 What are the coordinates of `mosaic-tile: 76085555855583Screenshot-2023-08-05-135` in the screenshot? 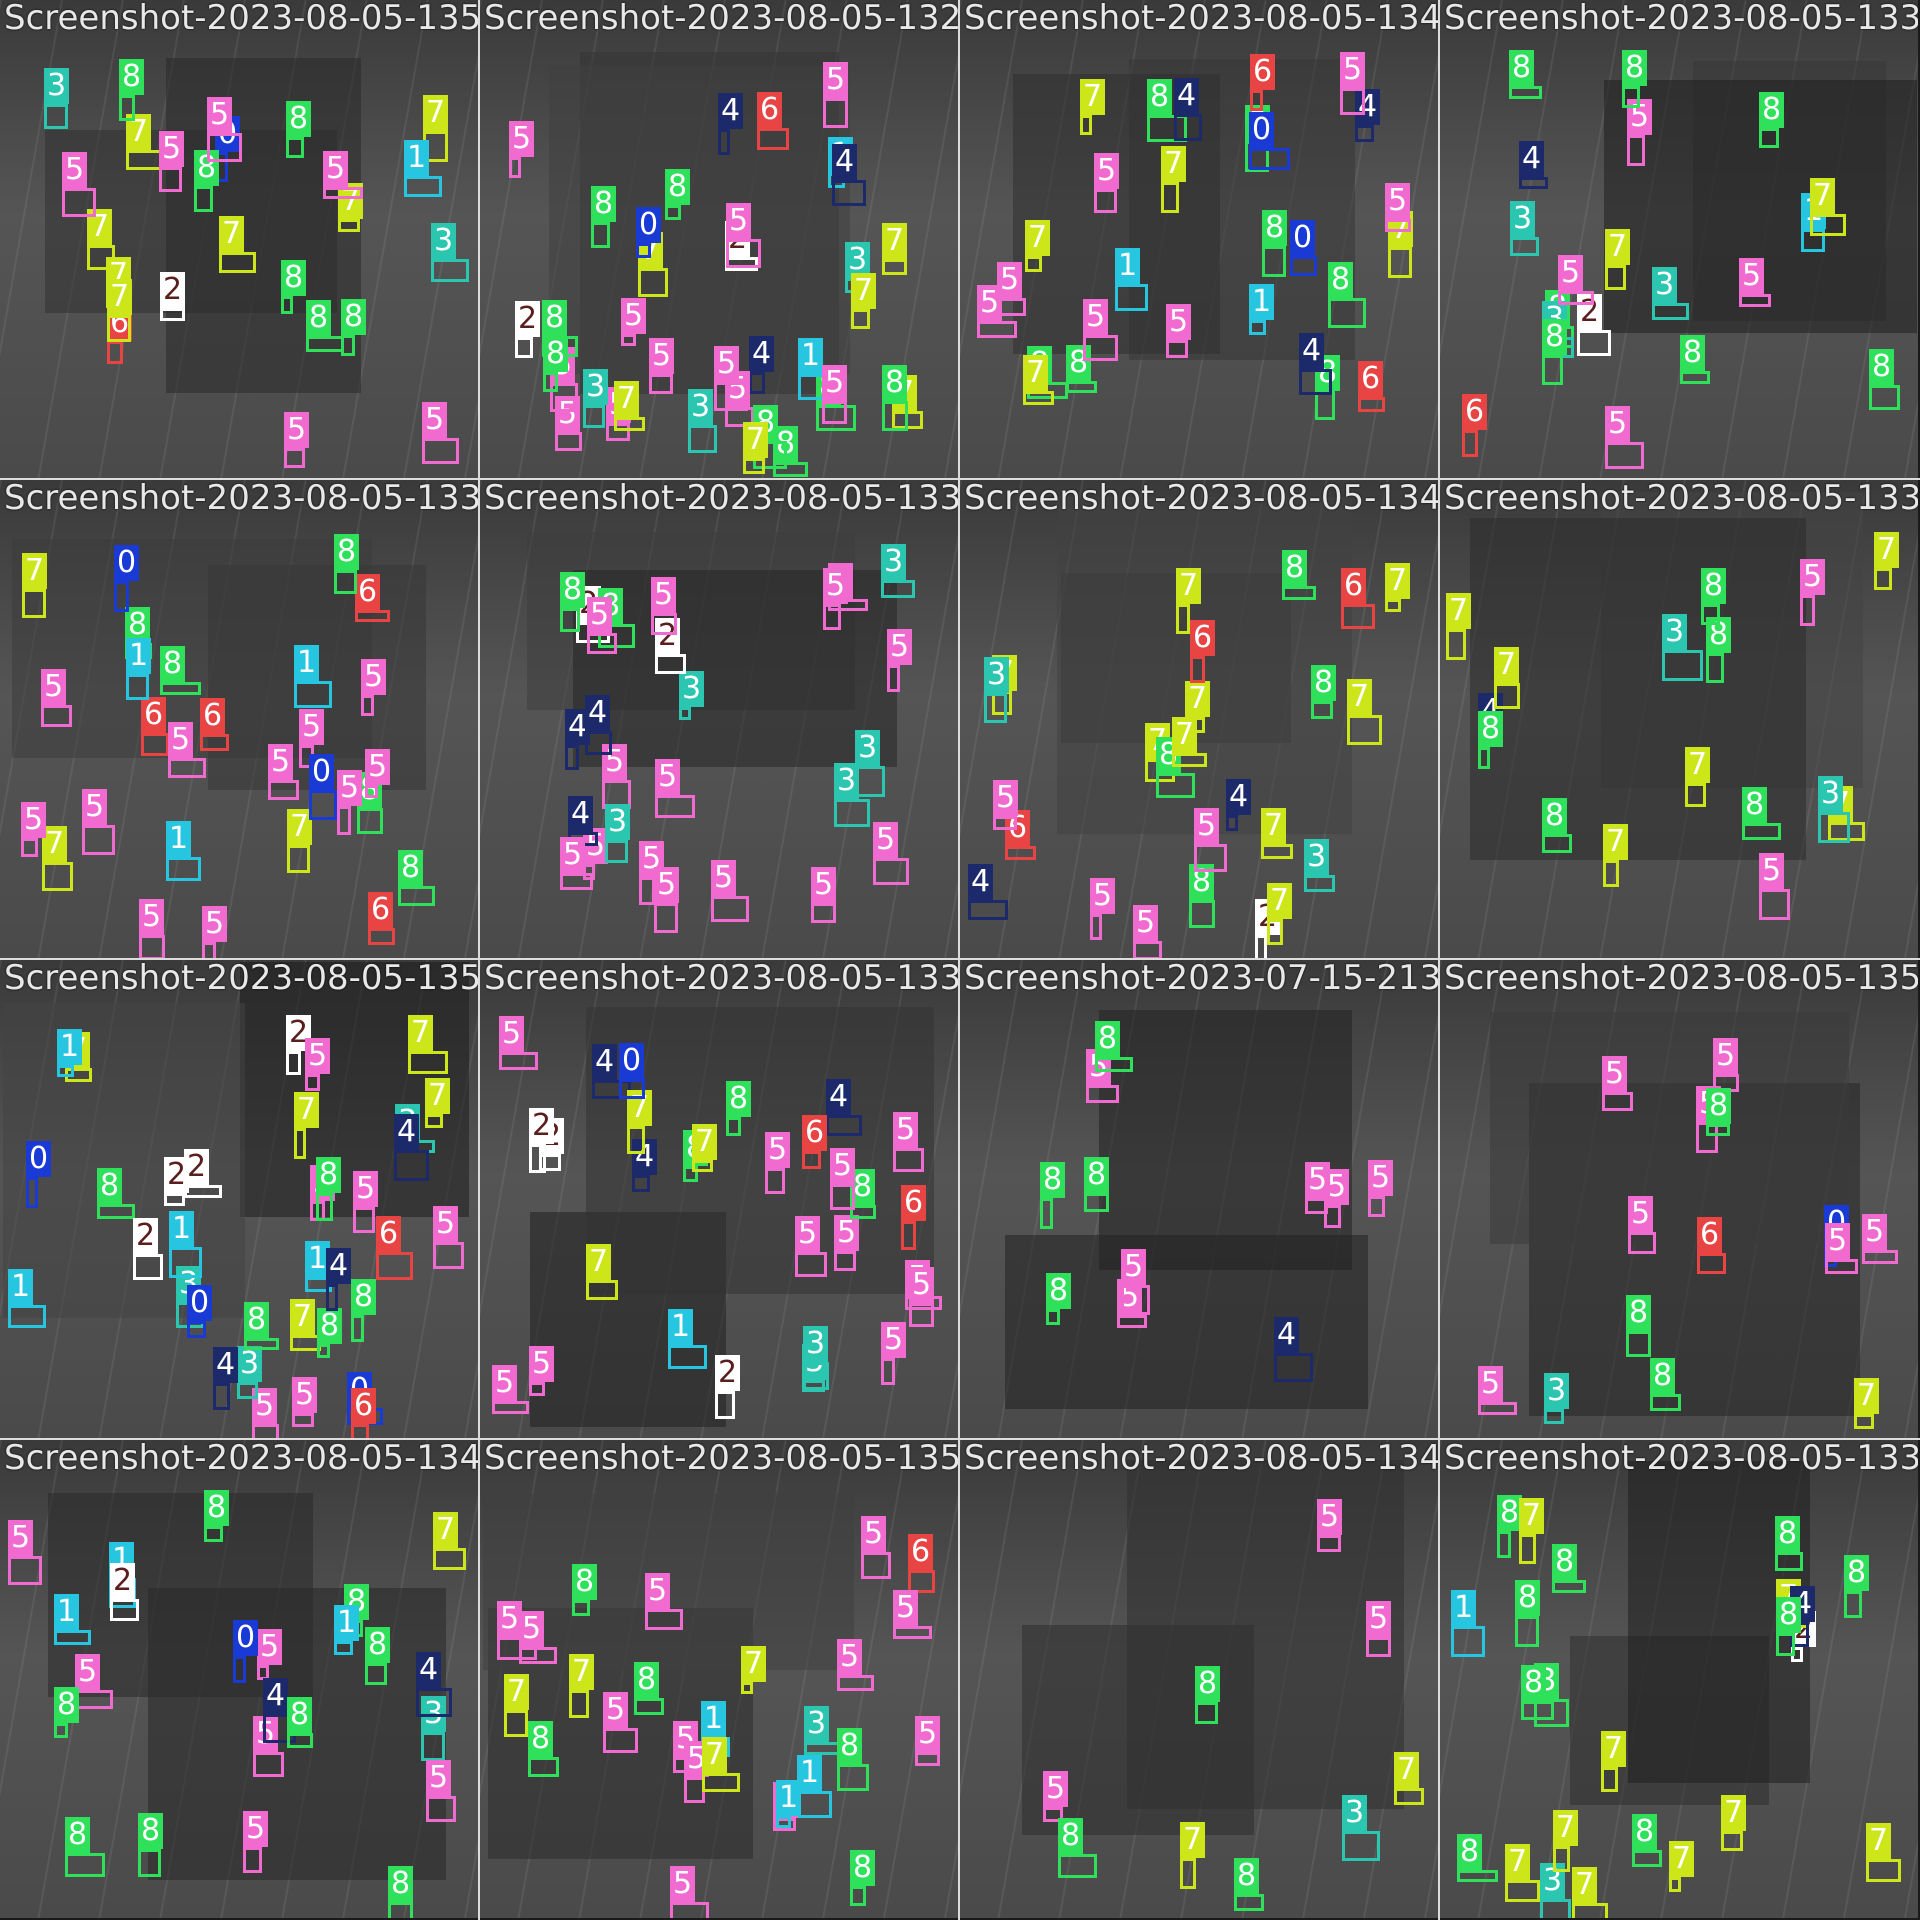 It's located at (1679, 1199).